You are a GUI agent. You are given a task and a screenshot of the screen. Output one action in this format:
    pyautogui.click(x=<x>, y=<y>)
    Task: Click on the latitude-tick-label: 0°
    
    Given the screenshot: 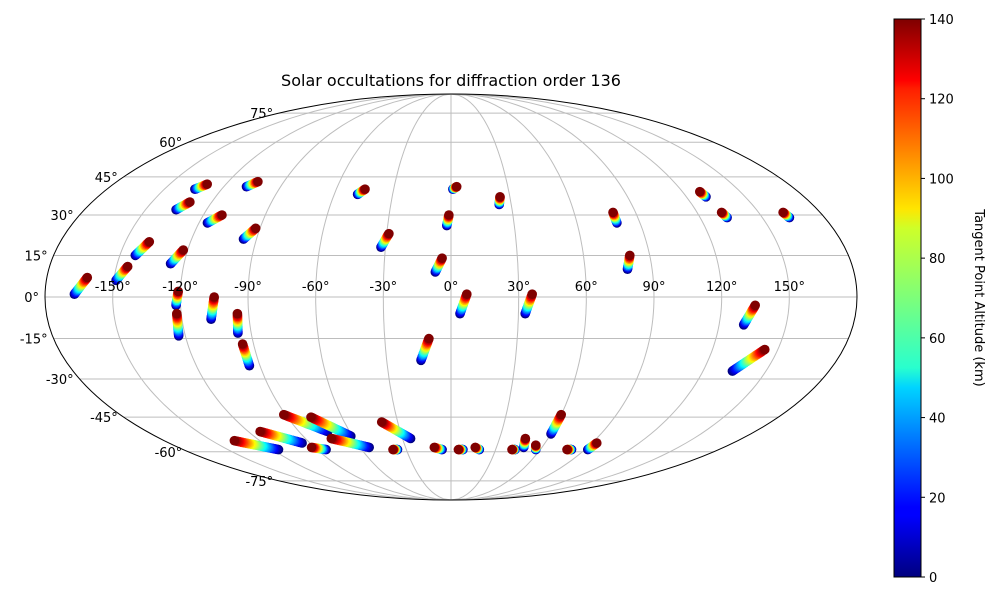 What is the action you would take?
    pyautogui.click(x=31, y=298)
    